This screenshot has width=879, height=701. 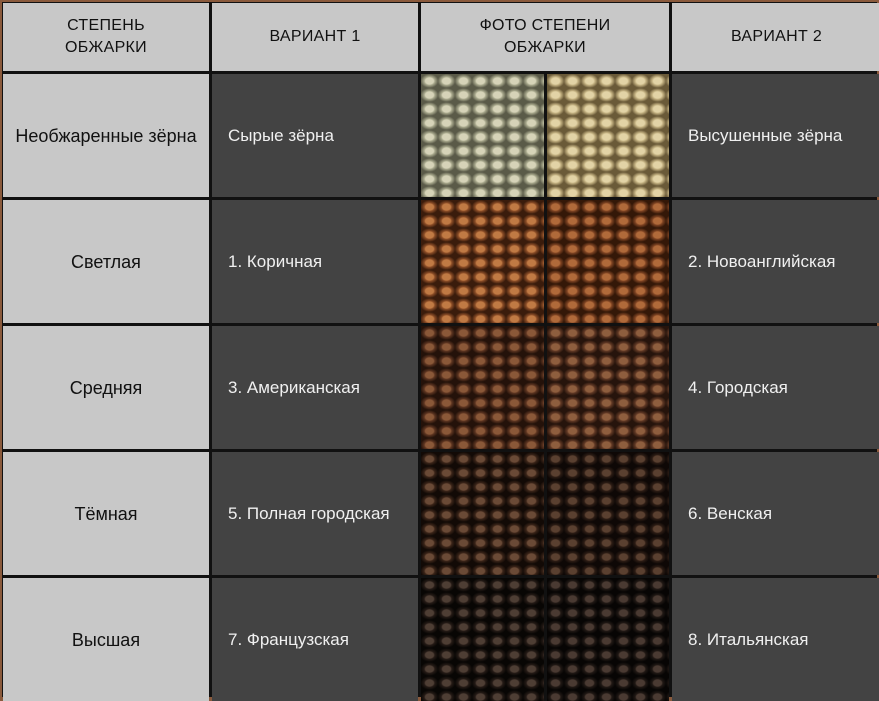 What do you see at coordinates (106, 261) in the screenshot?
I see `roast-level-cell: Светлая` at bounding box center [106, 261].